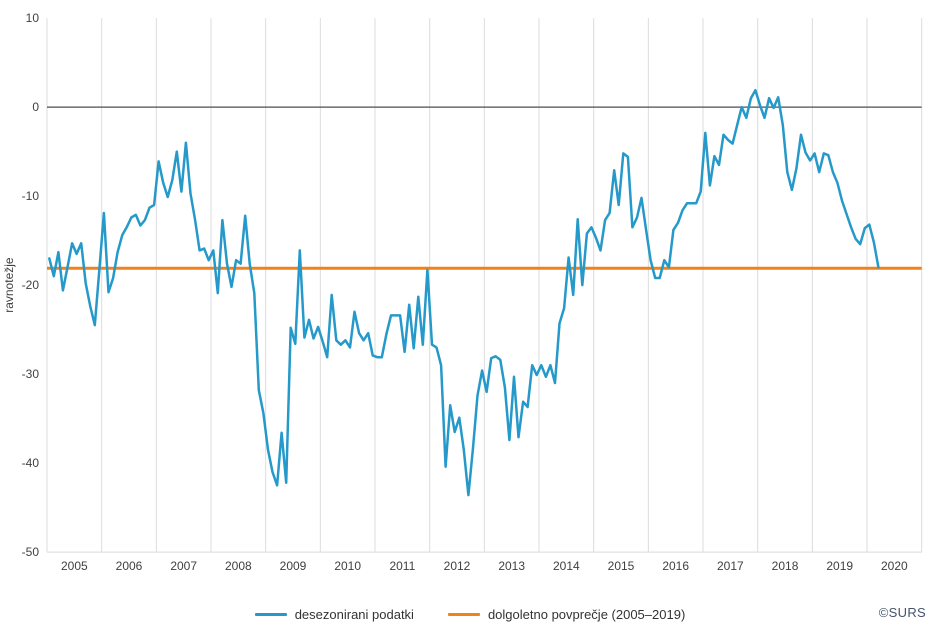 Image resolution: width=940 pixels, height=635 pixels. Describe the element at coordinates (74, 566) in the screenshot. I see `x-year-label: 2005` at that location.